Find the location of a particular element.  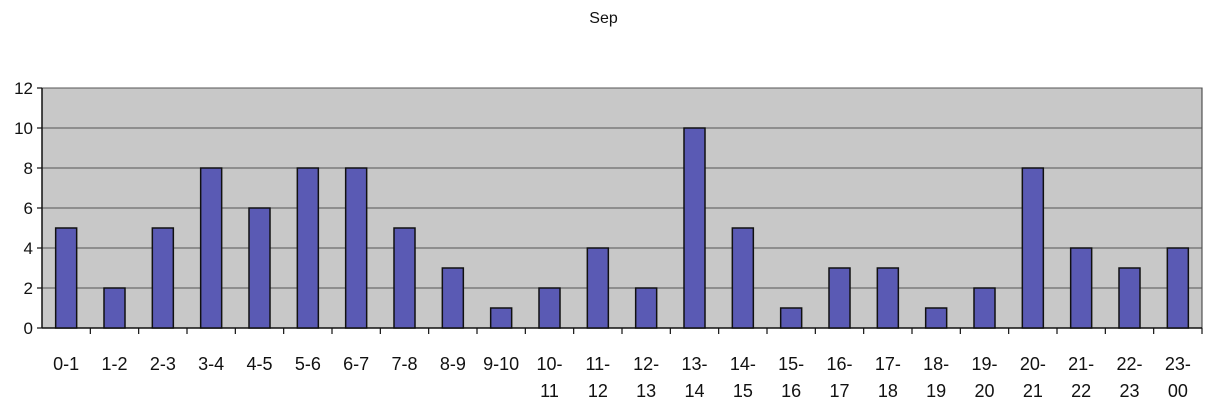

x-tick-label: 23 is located at coordinates (1129, 391).